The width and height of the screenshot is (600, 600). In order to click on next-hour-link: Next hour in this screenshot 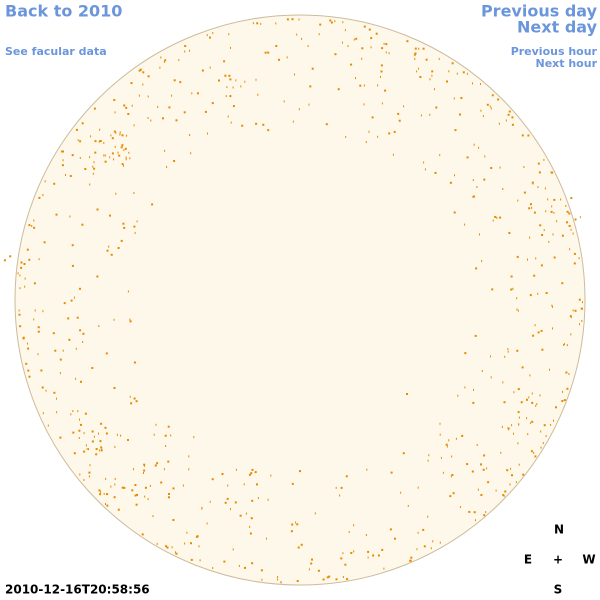, I will do `click(567, 63)`.